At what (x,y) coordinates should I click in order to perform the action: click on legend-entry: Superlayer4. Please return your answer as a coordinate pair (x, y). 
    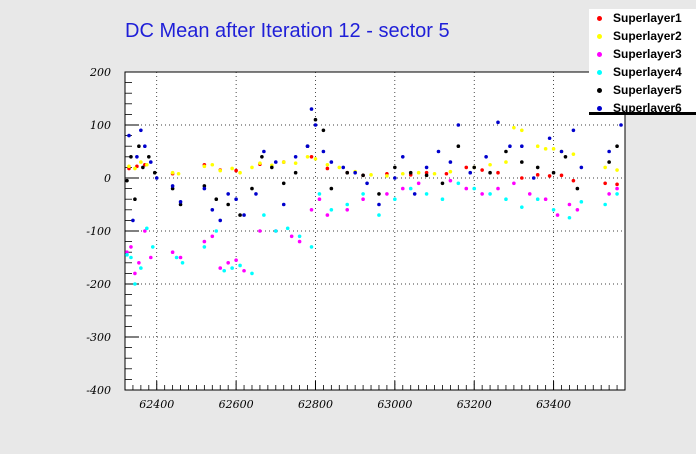
    Looking at the image, I should click on (642, 72).